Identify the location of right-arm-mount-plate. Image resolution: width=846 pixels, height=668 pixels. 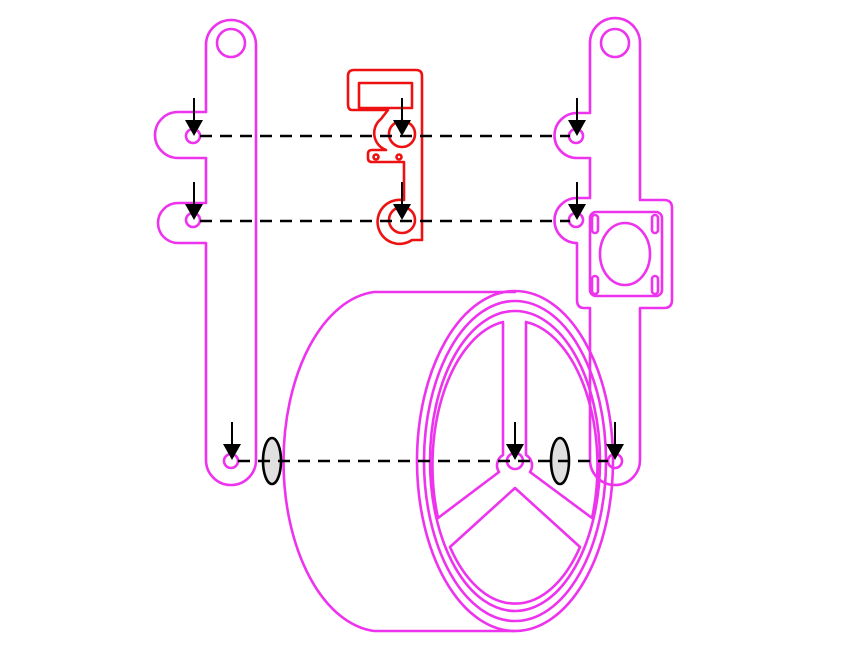
(626, 254).